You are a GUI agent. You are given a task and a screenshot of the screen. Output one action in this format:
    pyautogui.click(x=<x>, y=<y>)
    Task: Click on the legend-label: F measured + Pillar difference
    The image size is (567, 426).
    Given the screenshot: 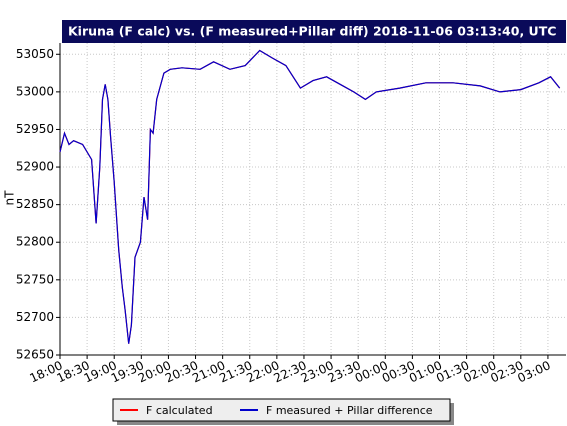 What is the action you would take?
    pyautogui.click(x=349, y=410)
    